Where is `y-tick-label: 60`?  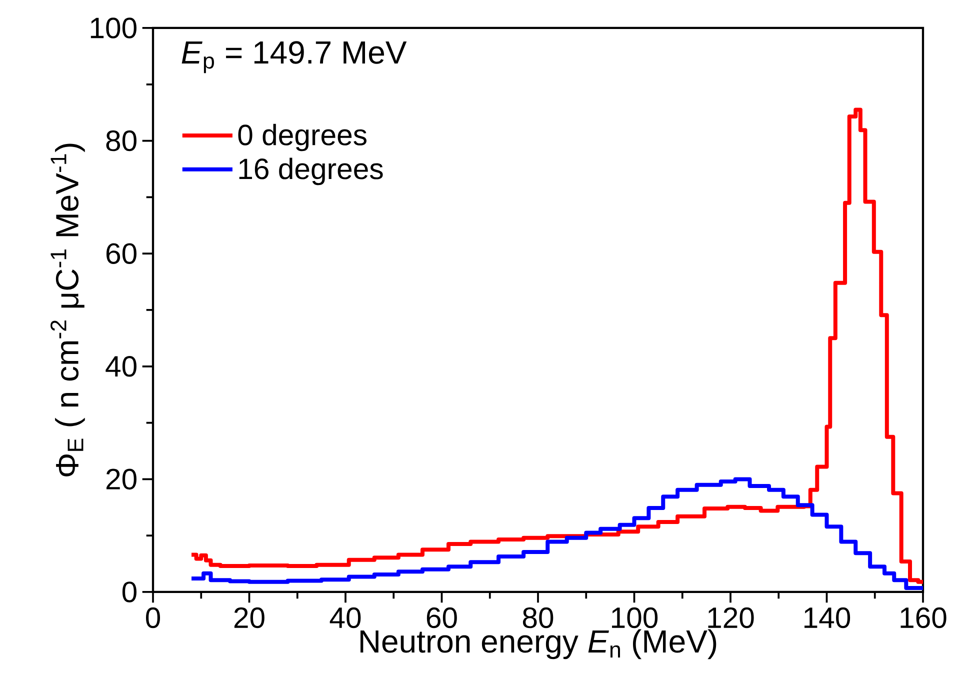 y-tick-label: 60 is located at coordinates (121, 253).